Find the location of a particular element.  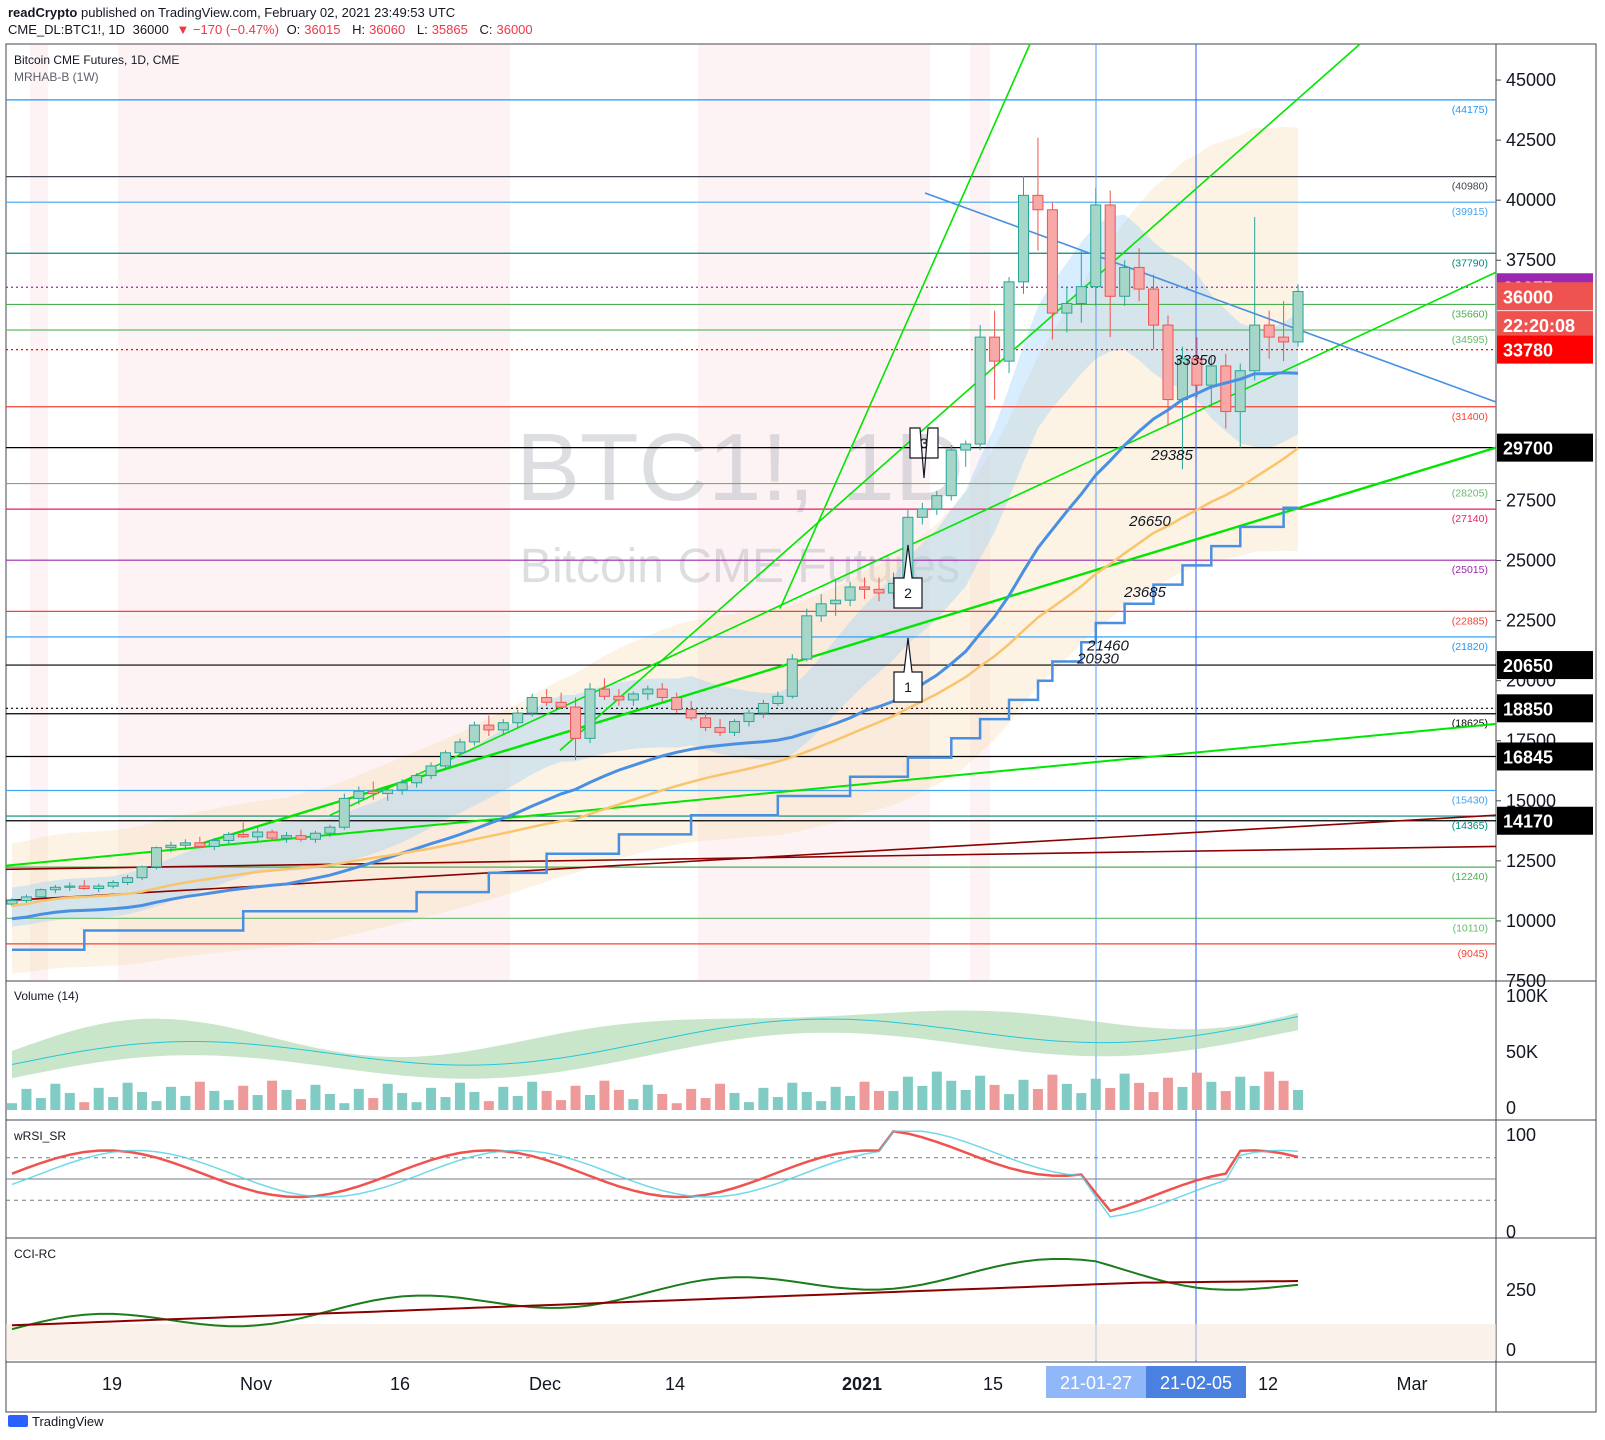

price-label-18850: 18850 is located at coordinates (1545, 708).